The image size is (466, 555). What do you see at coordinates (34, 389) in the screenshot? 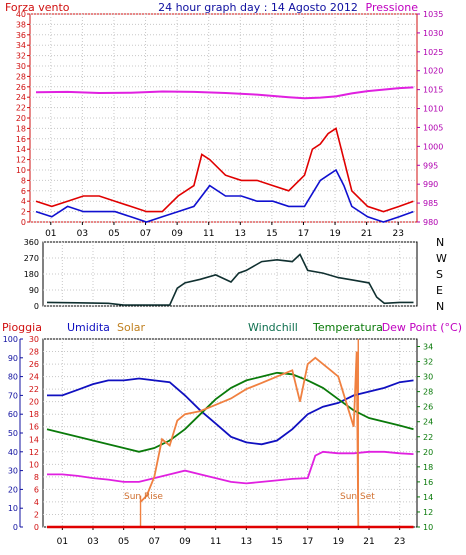
I see `rain-y-tick-label: 22` at bounding box center [34, 389].